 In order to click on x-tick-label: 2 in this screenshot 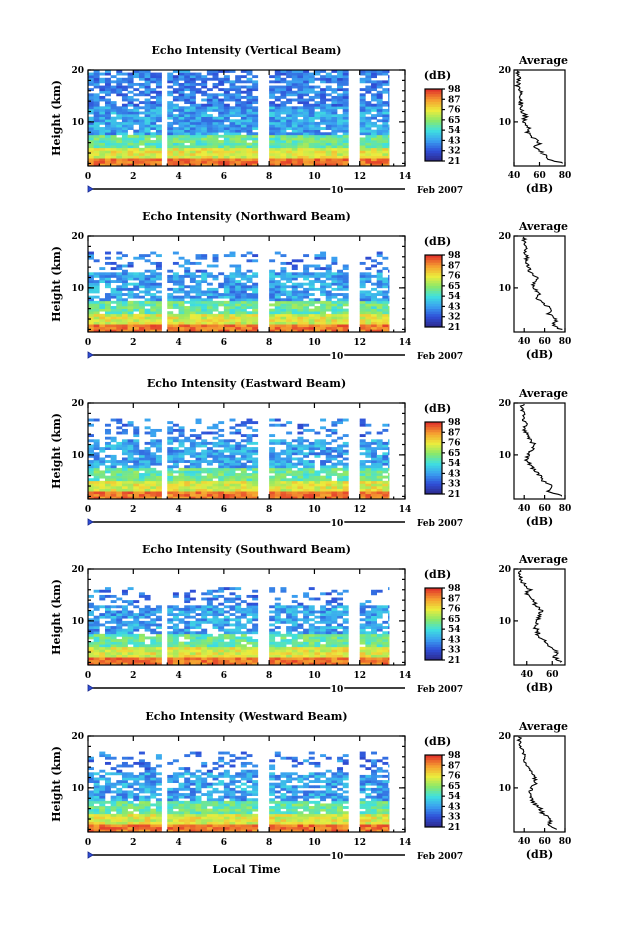, I will do `click(133, 343)`.